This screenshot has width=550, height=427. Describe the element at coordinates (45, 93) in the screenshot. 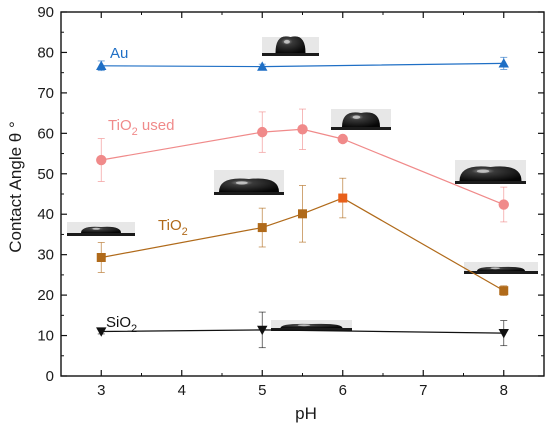

I see `y-tick-label: 70` at that location.